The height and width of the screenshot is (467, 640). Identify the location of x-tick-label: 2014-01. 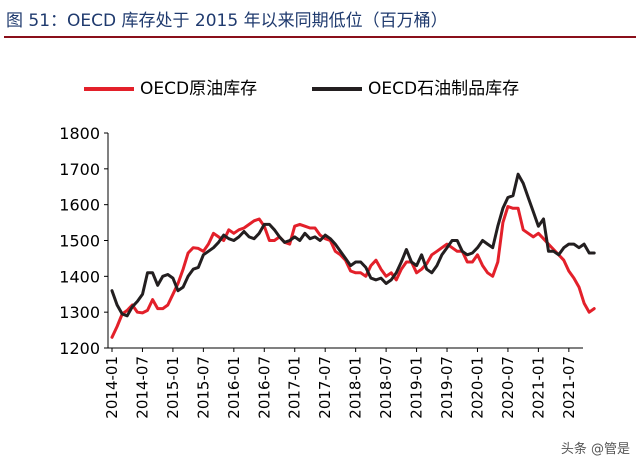
(112, 387).